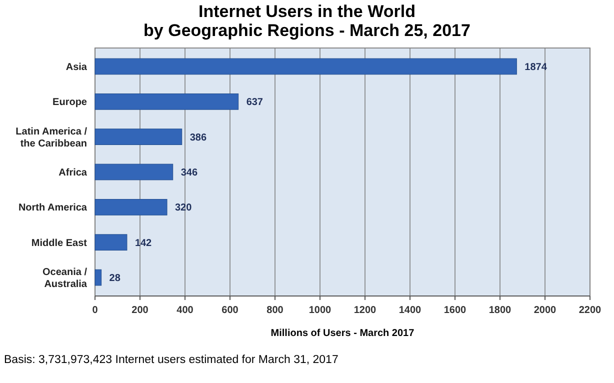 The height and width of the screenshot is (383, 614). Describe the element at coordinates (307, 21) in the screenshot. I see `chart-title: Internet Users in the World by Geographic Regions - March 25, 2017` at that location.